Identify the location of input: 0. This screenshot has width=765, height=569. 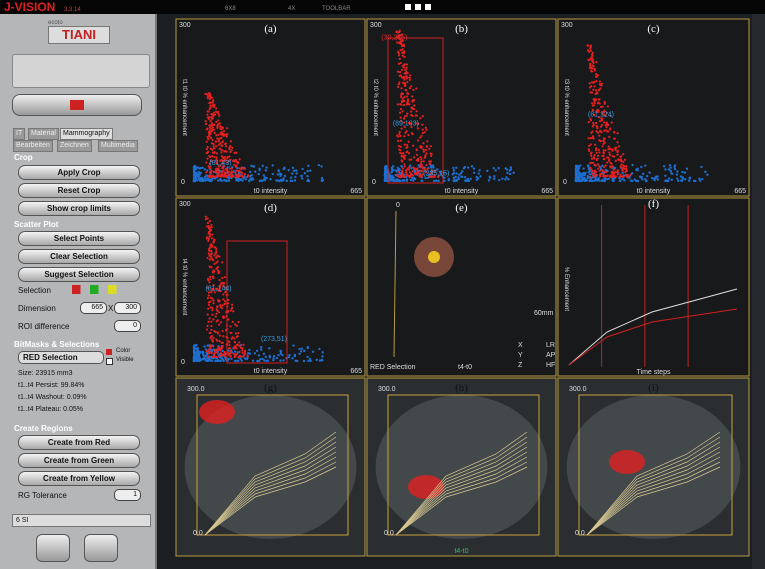
(127, 326).